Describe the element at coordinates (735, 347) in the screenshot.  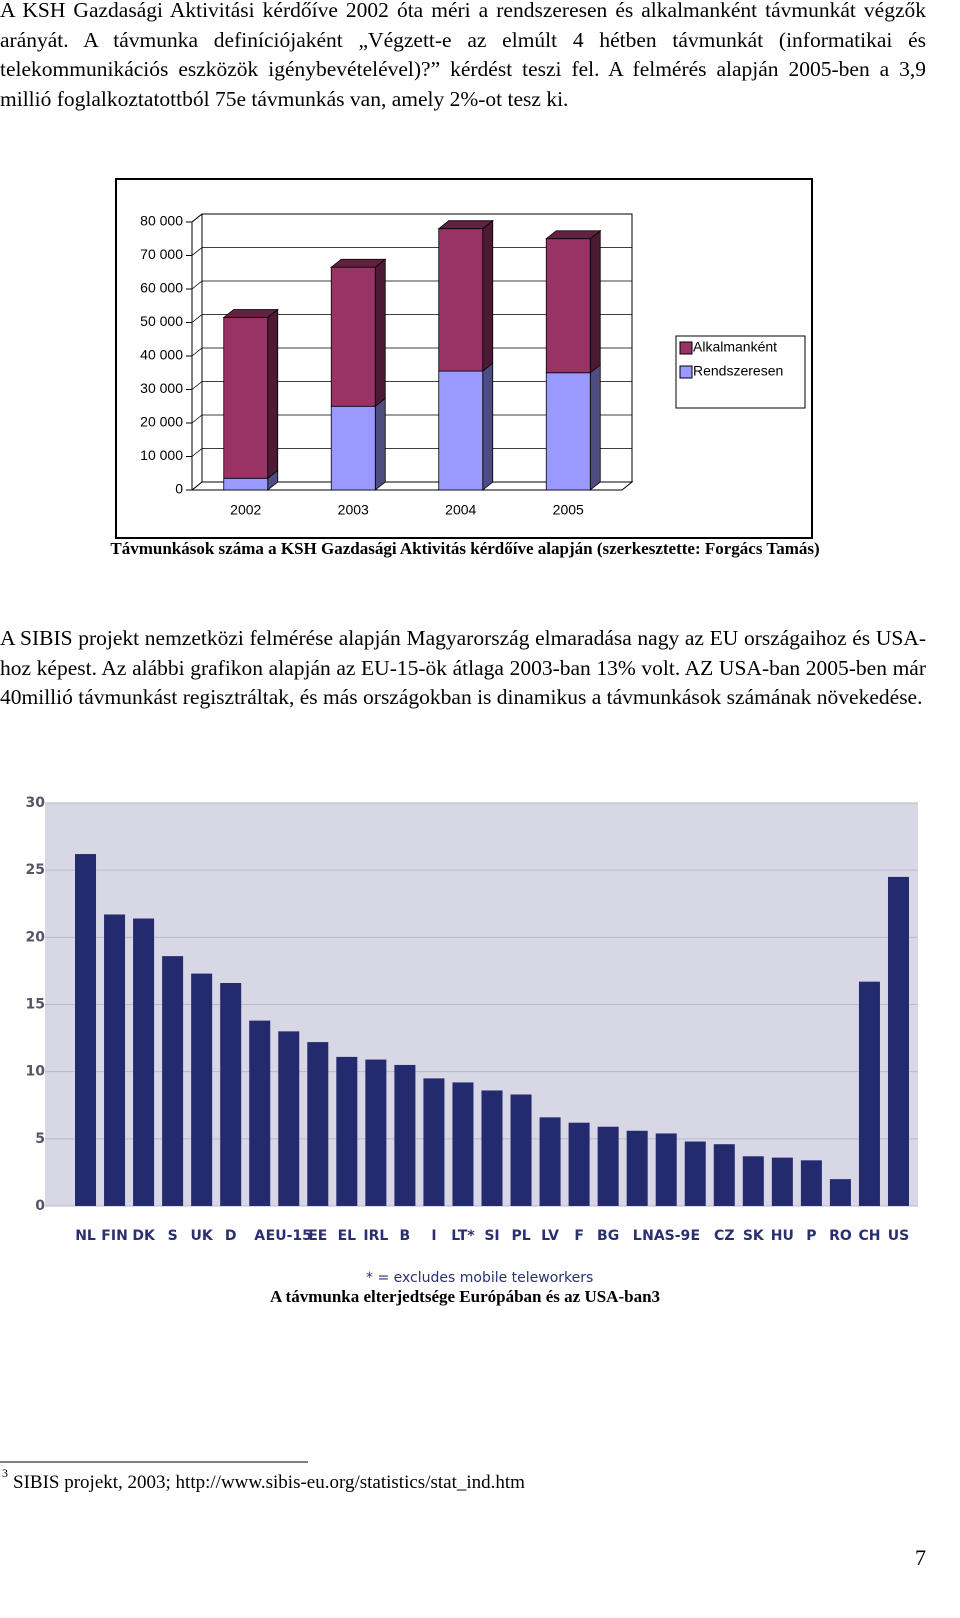
I see `legend-label: Alkalmanként` at that location.